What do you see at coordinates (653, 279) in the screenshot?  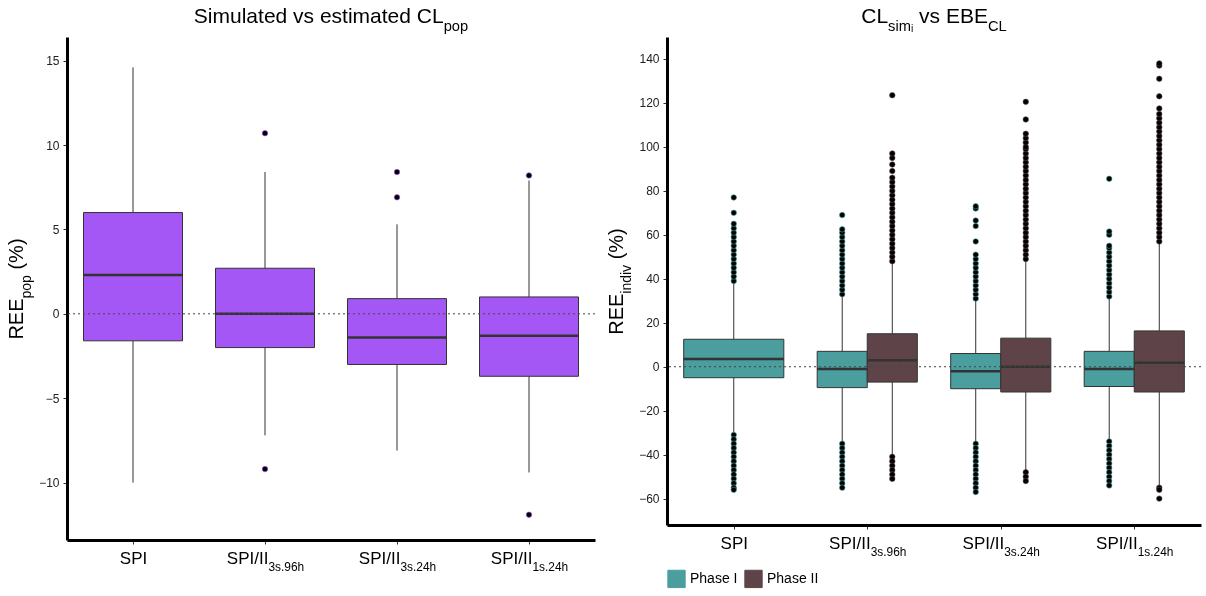 I see `y-tick-label: 40` at bounding box center [653, 279].